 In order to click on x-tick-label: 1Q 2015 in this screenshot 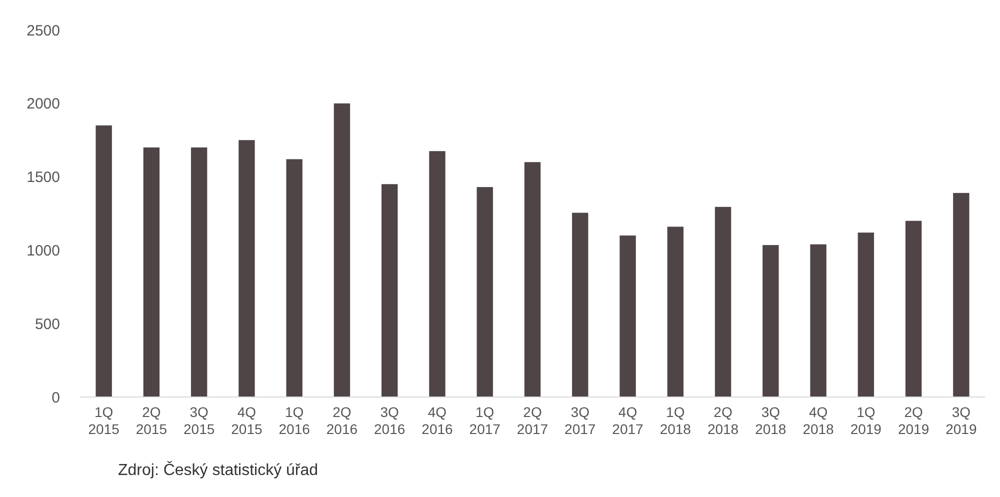, I will do `click(104, 420)`.